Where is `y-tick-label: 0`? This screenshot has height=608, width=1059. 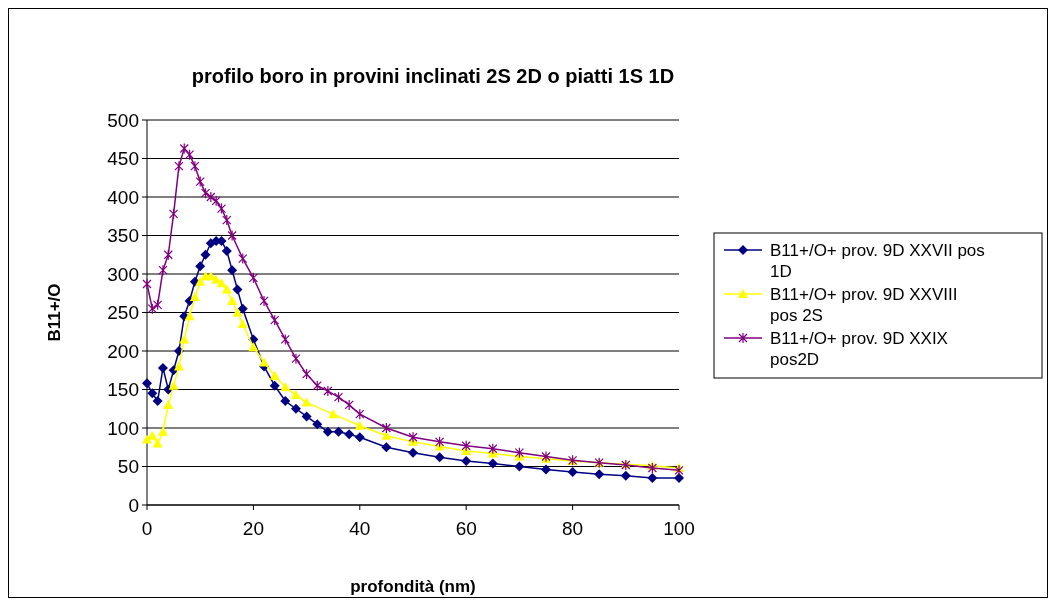
y-tick-label: 0 is located at coordinates (133, 505).